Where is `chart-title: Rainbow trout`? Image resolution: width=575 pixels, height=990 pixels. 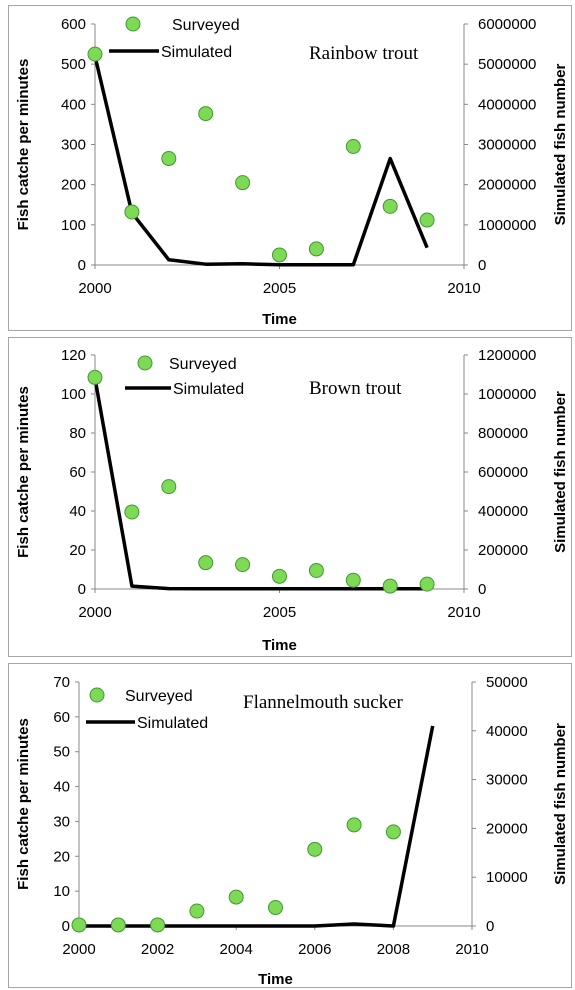 chart-title: Rainbow trout is located at coordinates (364, 53).